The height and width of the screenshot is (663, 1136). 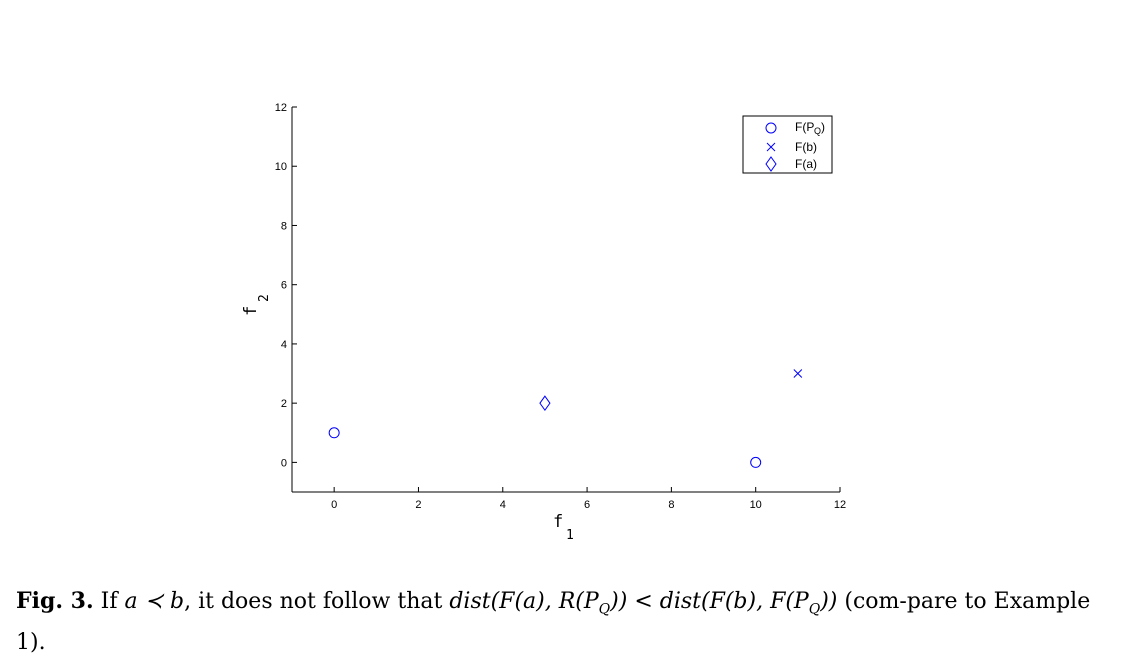 I want to click on y-axis-label-subscript: 2, so click(x=264, y=298).